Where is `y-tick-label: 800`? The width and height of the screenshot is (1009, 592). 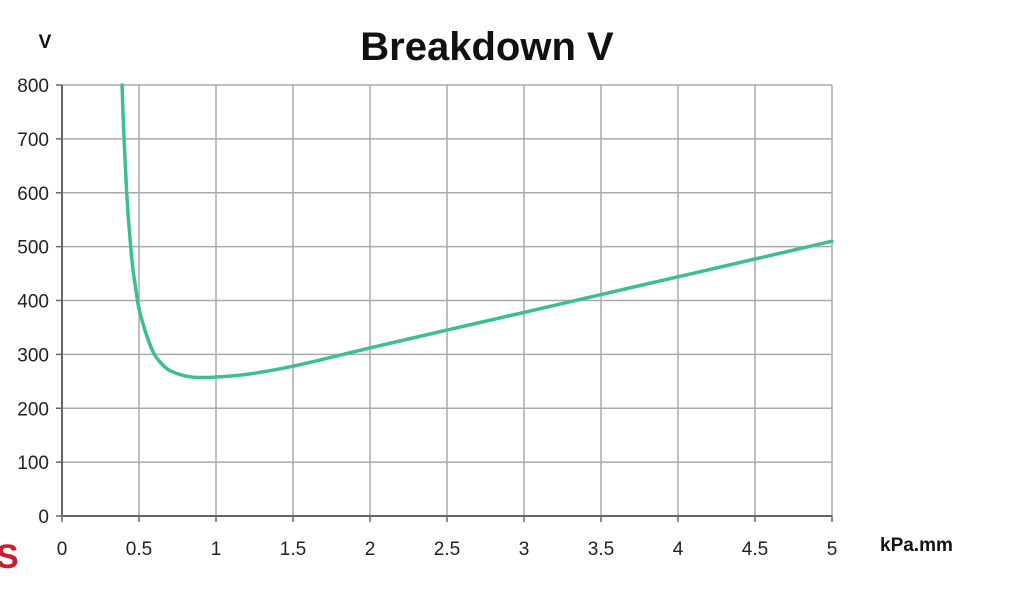
y-tick-label: 800 is located at coordinates (33, 86).